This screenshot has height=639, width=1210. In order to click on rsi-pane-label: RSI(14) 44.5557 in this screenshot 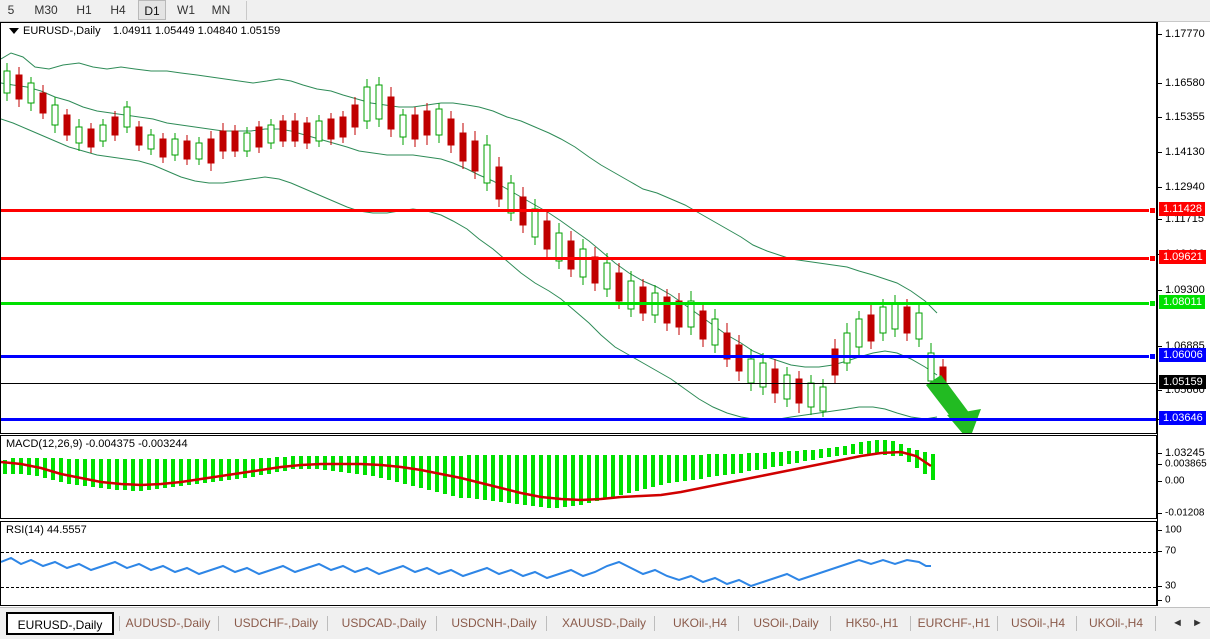, I will do `click(46, 530)`.